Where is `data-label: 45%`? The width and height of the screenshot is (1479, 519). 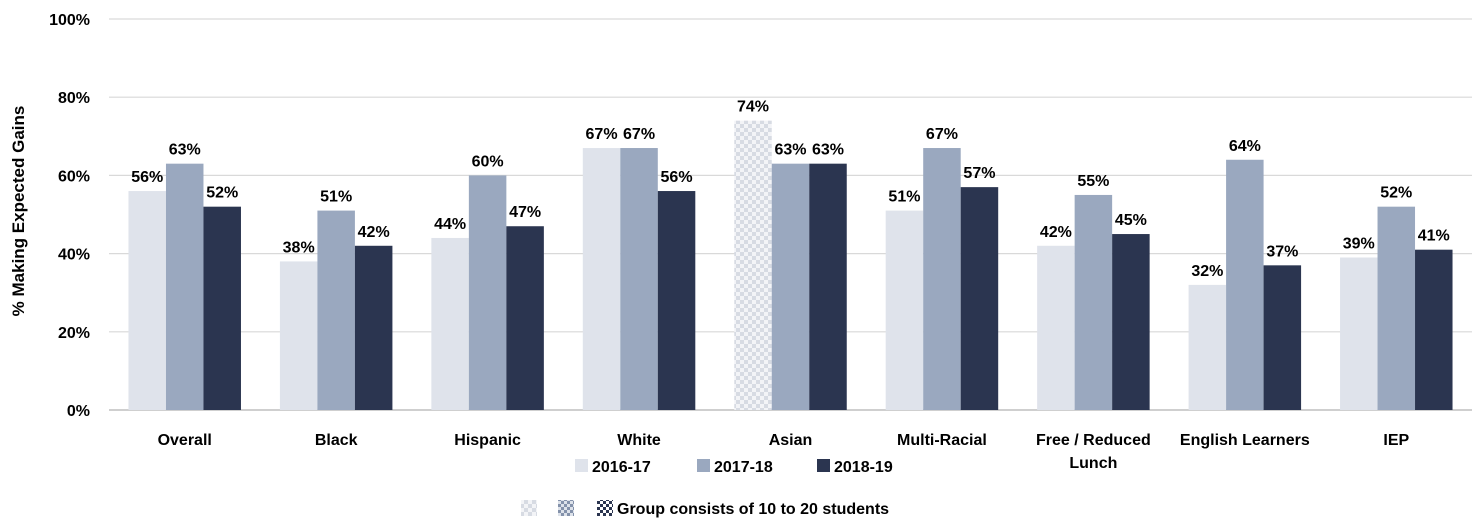 data-label: 45% is located at coordinates (1131, 220).